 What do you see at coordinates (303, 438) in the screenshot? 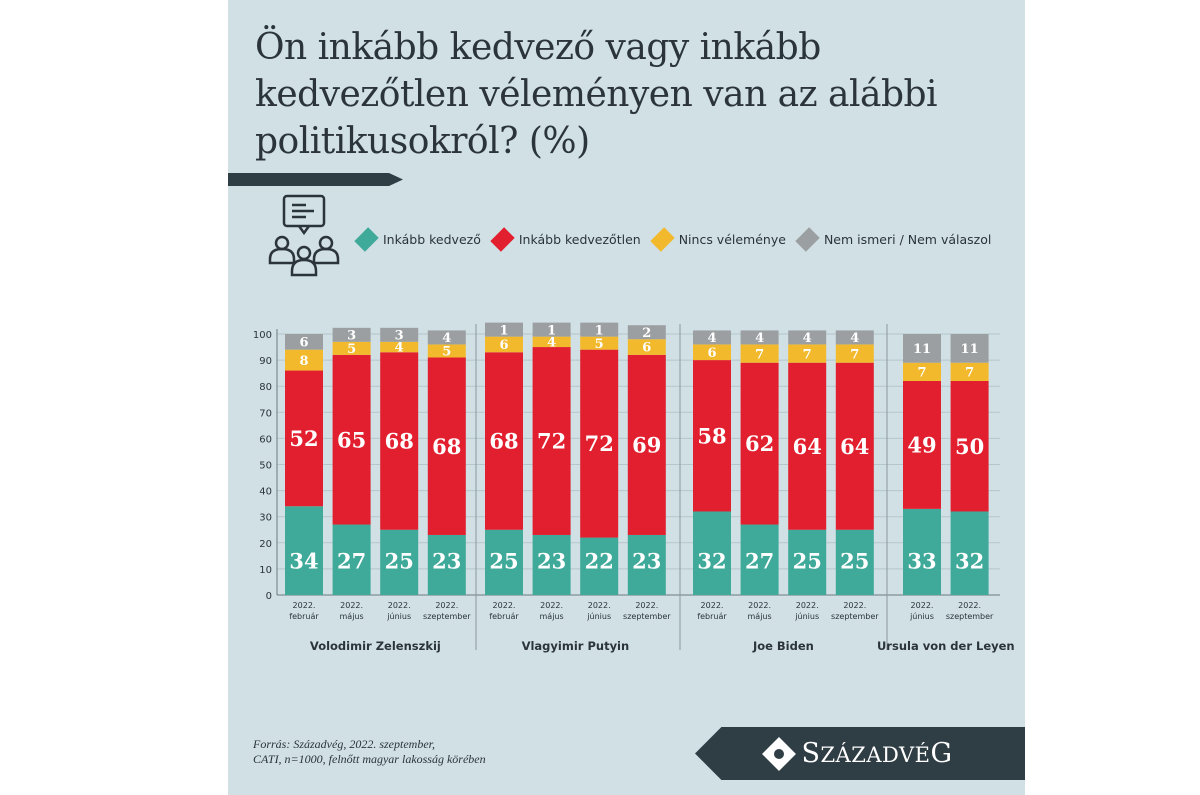
I see `data-label: 52` at bounding box center [303, 438].